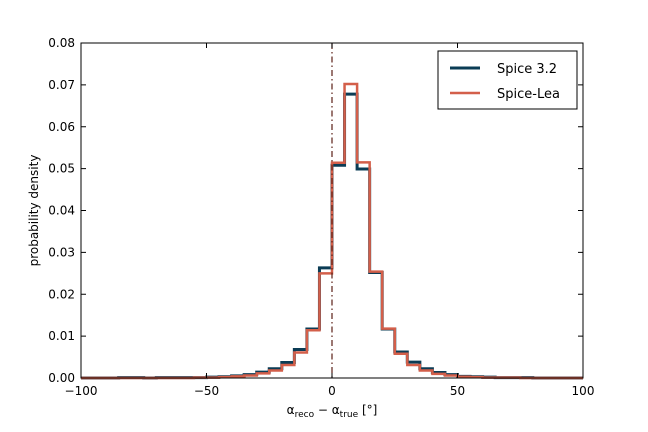 This screenshot has height=432, width=648. Describe the element at coordinates (583, 391) in the screenshot. I see `x-tick-label: 100` at that location.